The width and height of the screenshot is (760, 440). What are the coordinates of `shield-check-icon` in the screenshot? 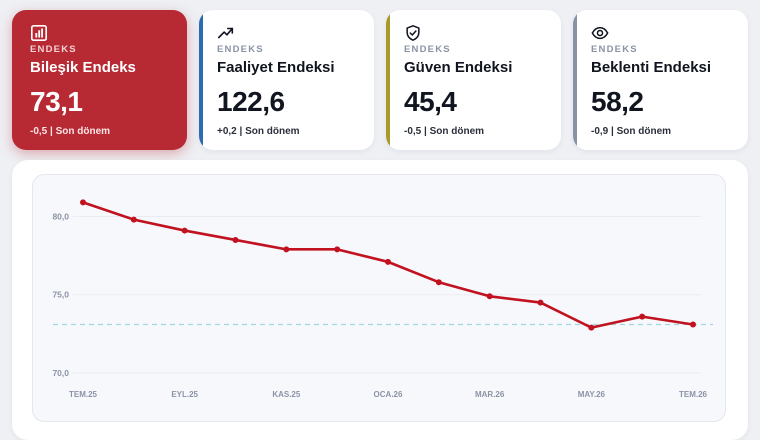 It's located at (413, 33).